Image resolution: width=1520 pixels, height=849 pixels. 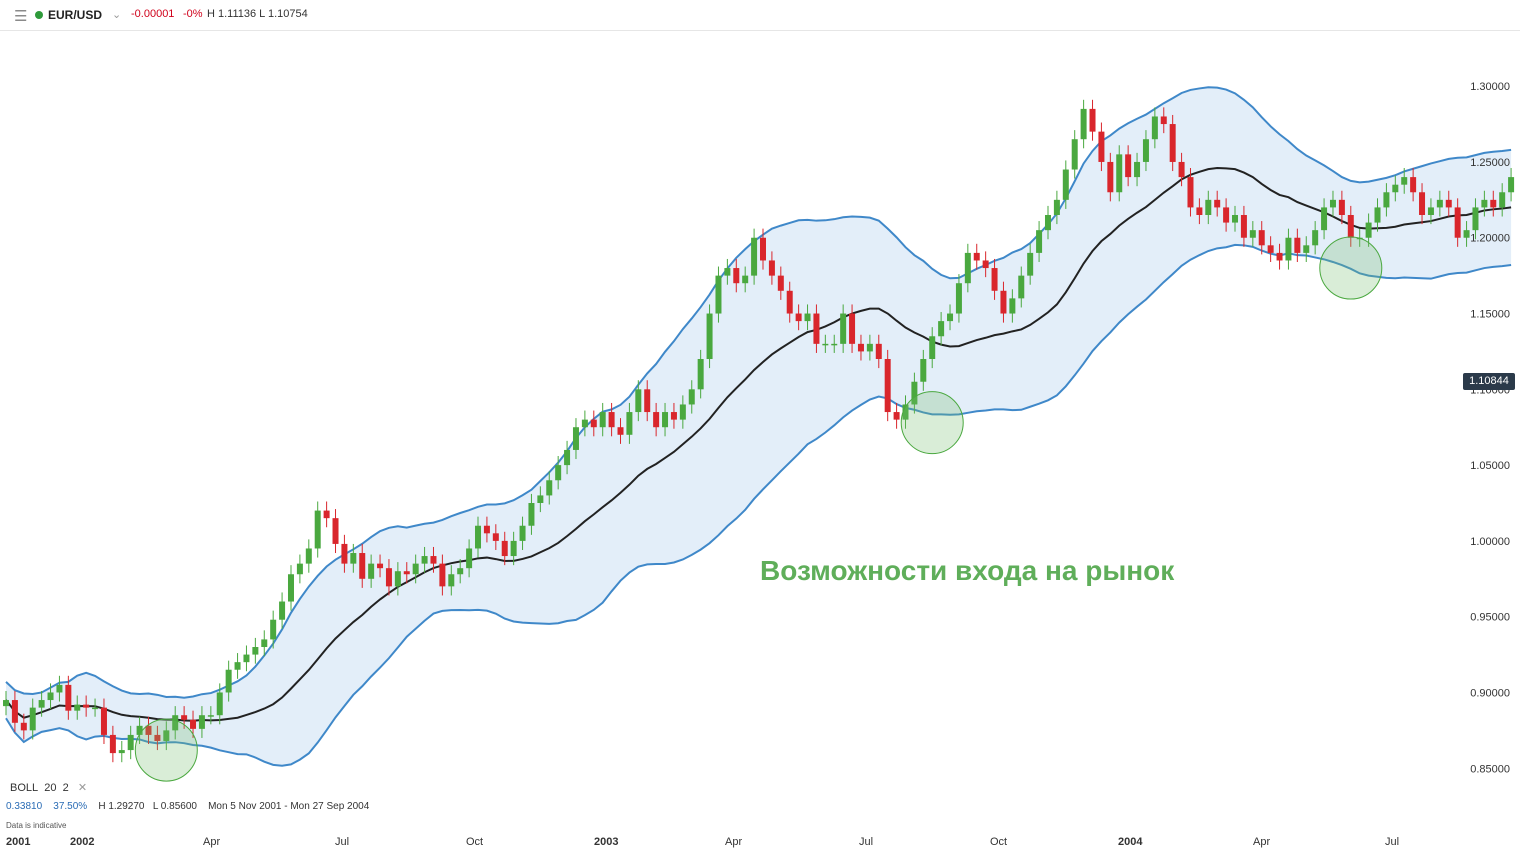 What do you see at coordinates (474, 842) in the screenshot?
I see `x-tick-label: Oct` at bounding box center [474, 842].